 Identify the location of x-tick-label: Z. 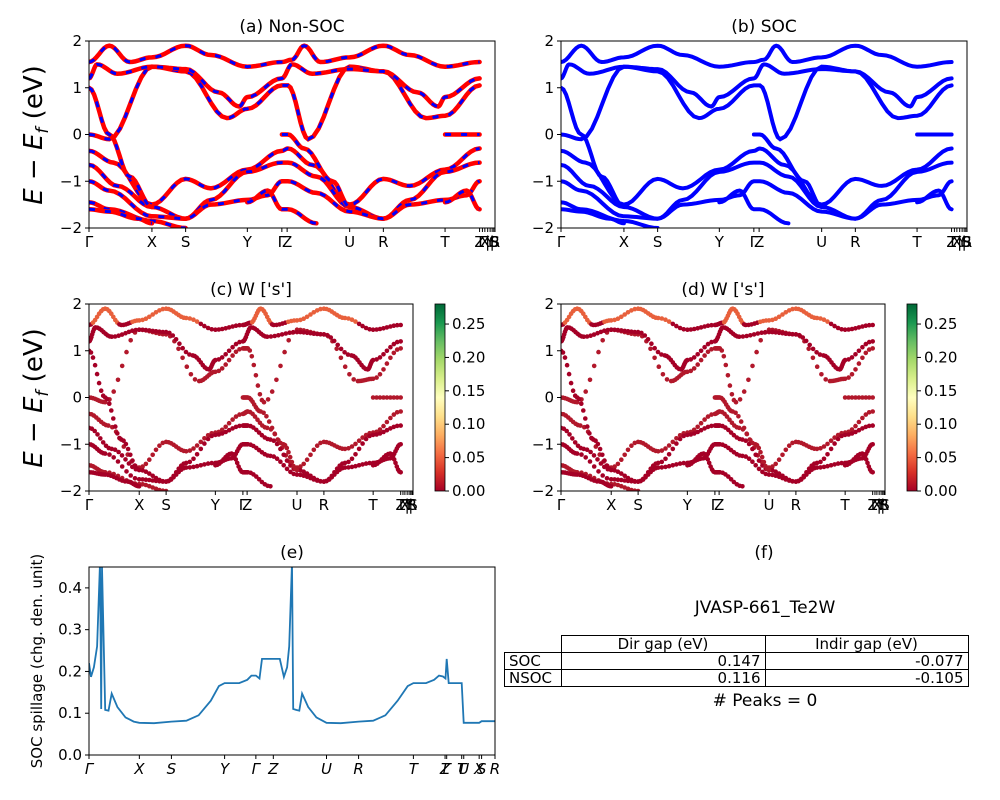
(401, 505).